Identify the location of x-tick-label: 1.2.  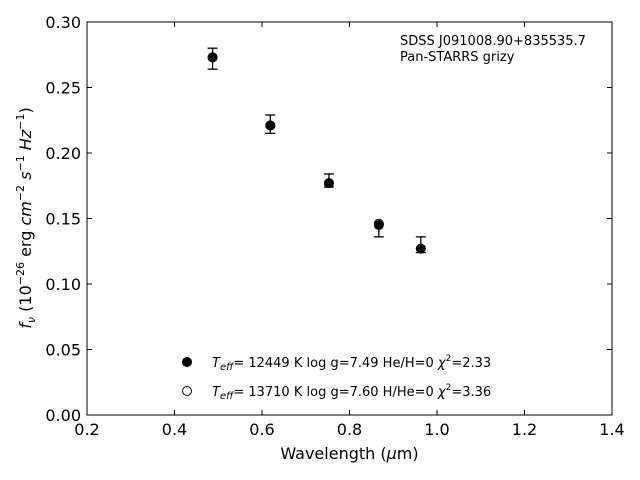
(524, 429).